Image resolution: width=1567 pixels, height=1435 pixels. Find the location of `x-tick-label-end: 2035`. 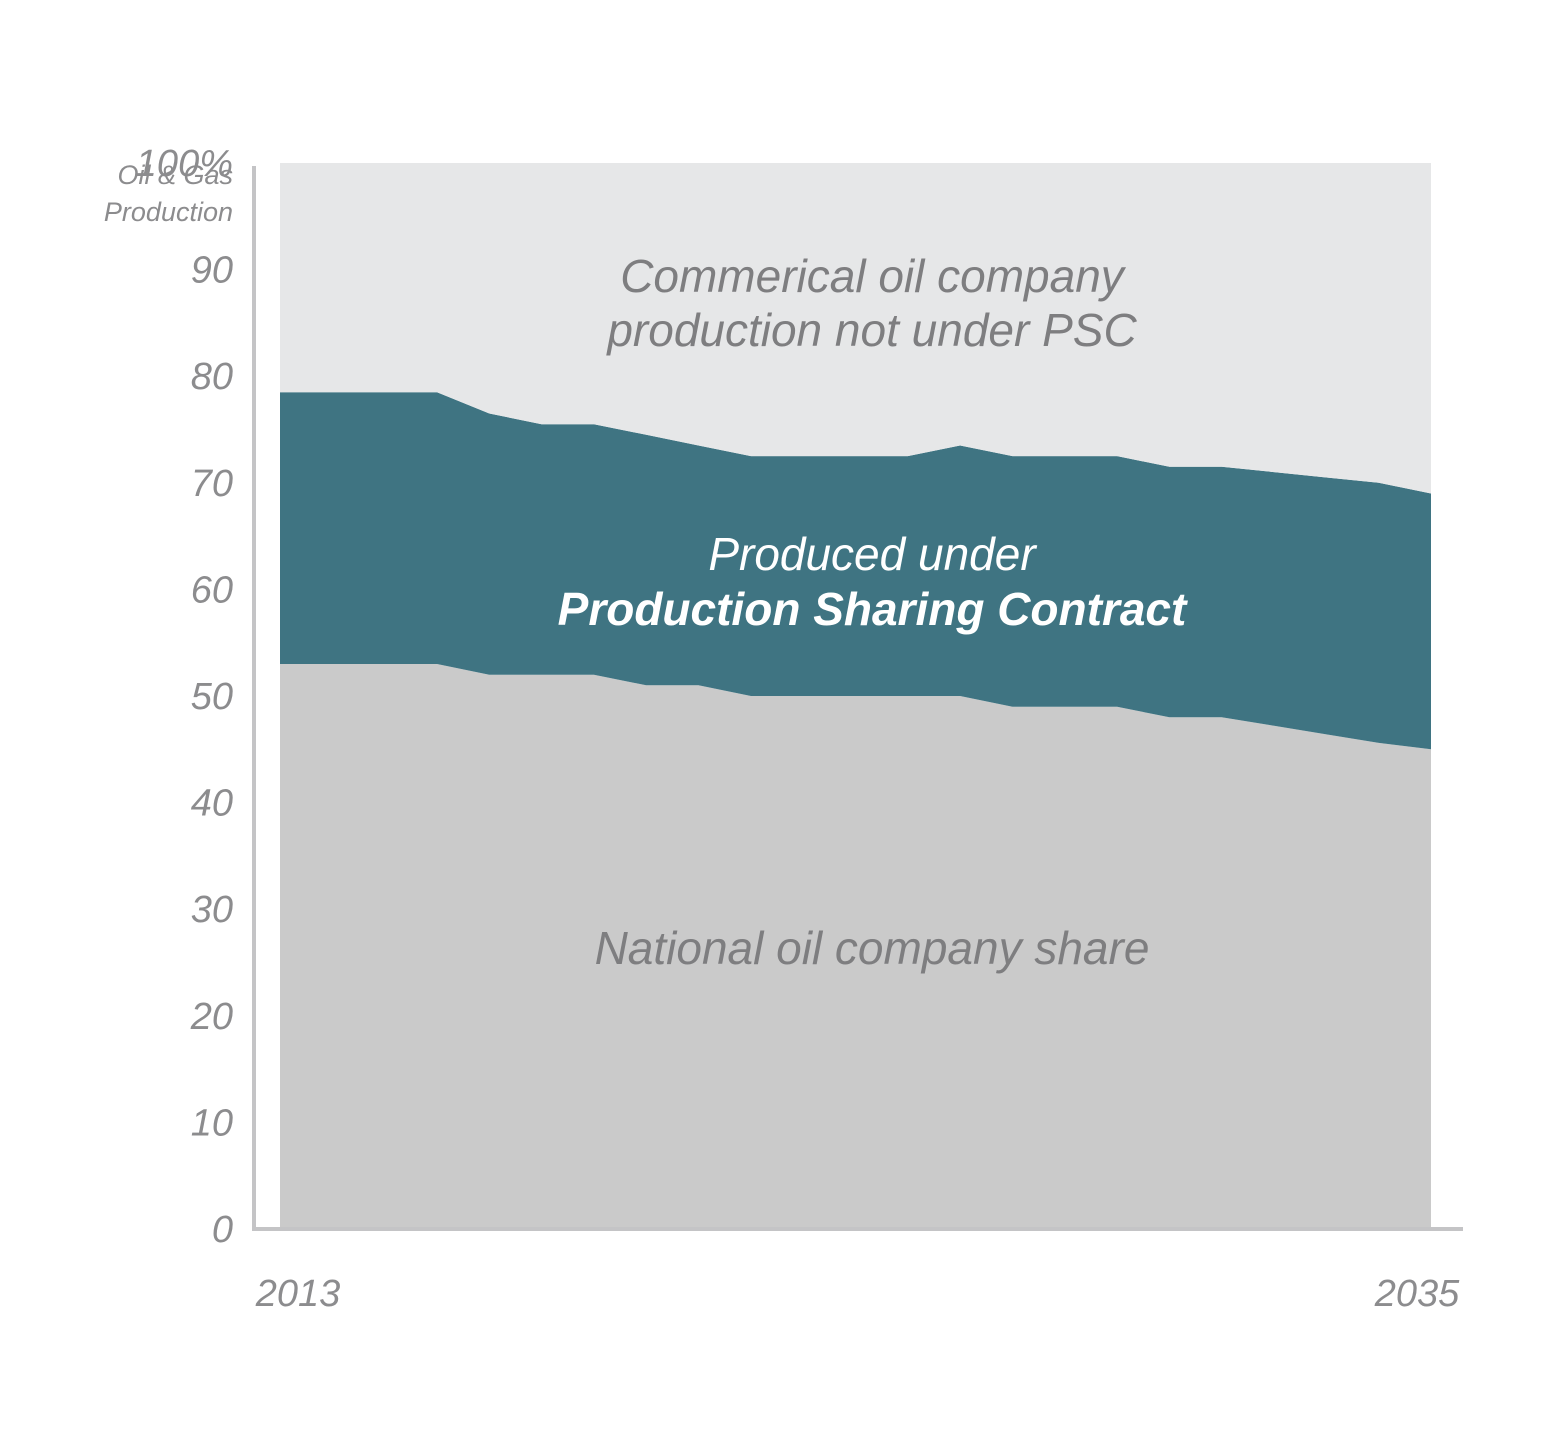

x-tick-label-end: 2035 is located at coordinates (1417, 1294).